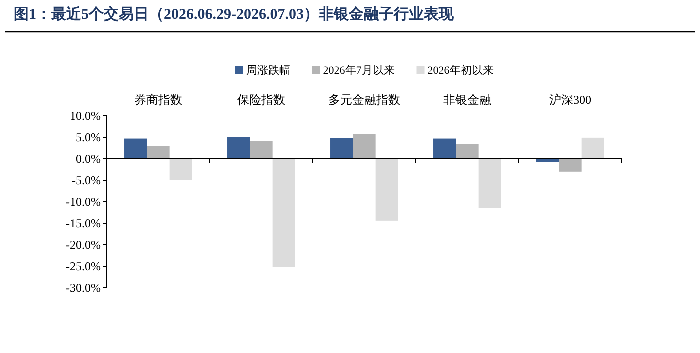 This screenshot has width=700, height=353. What do you see at coordinates (88, 159) in the screenshot?
I see `y-tick-label: 0.0%` at bounding box center [88, 159].